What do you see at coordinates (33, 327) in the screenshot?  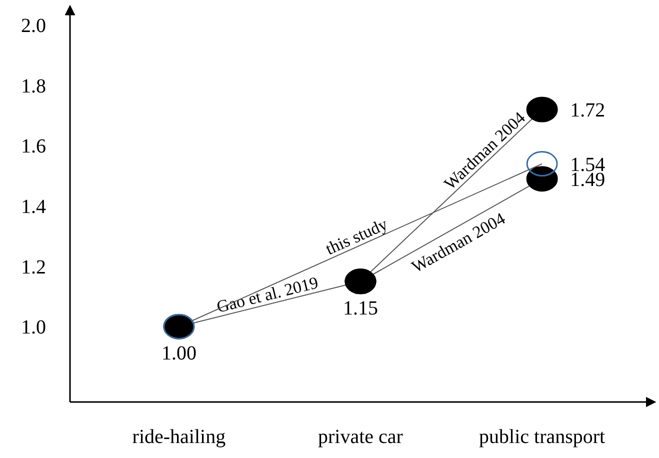 I see `y-tick-label: 1.0` at bounding box center [33, 327].